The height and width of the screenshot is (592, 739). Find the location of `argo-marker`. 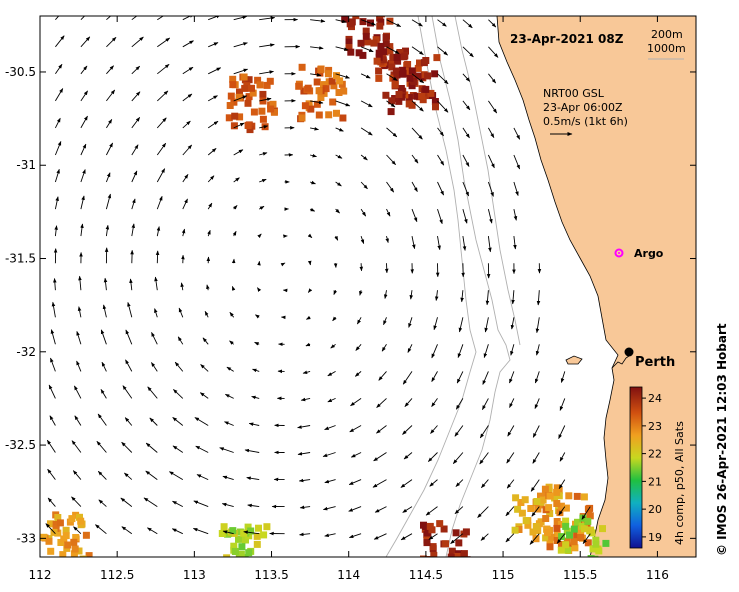

argo-marker is located at coordinates (619, 253).